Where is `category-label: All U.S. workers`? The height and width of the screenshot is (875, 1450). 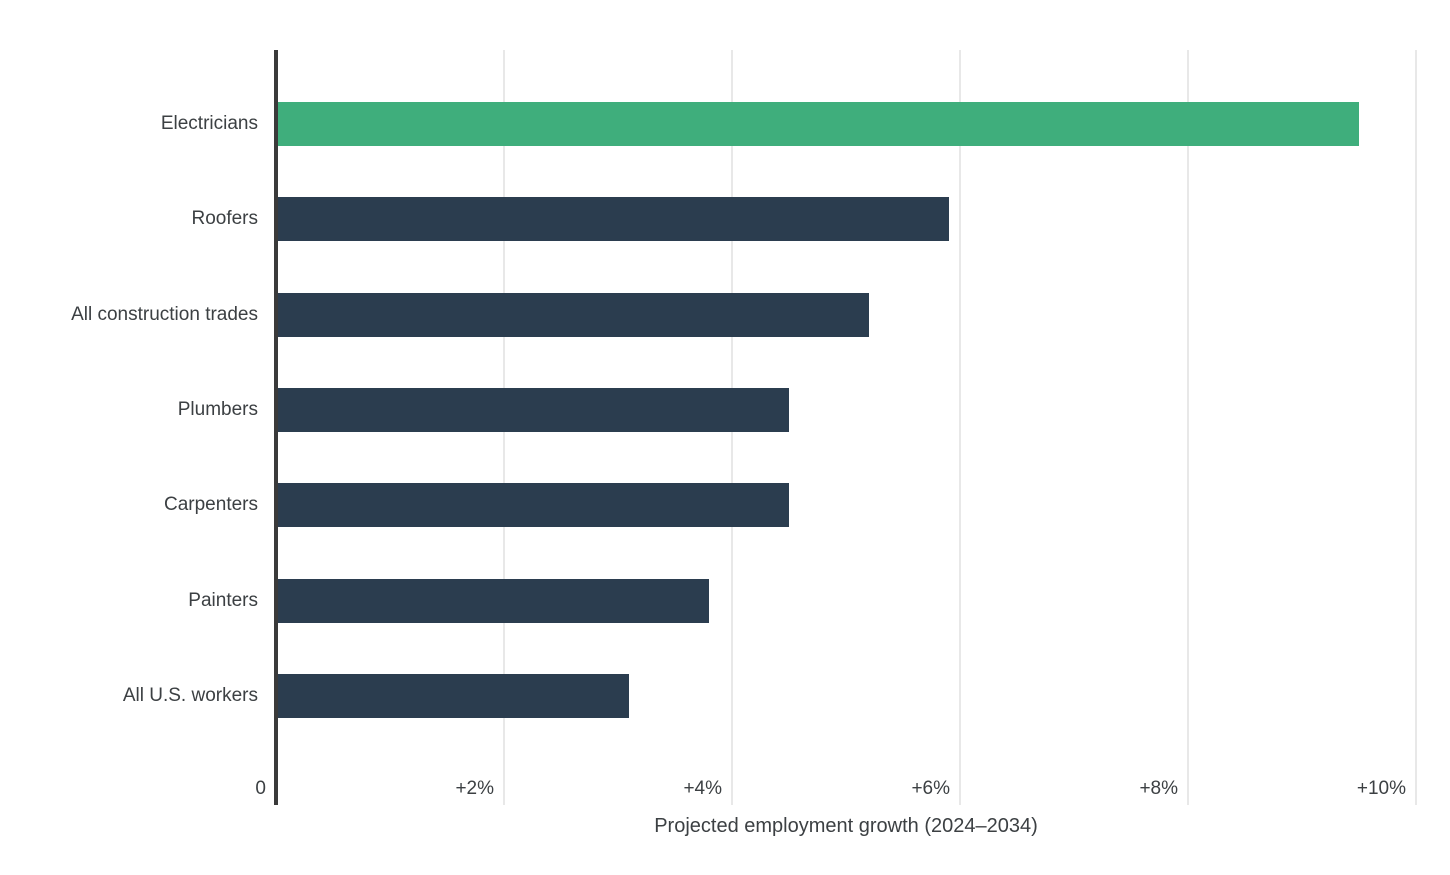 category-label: All U.S. workers is located at coordinates (190, 695).